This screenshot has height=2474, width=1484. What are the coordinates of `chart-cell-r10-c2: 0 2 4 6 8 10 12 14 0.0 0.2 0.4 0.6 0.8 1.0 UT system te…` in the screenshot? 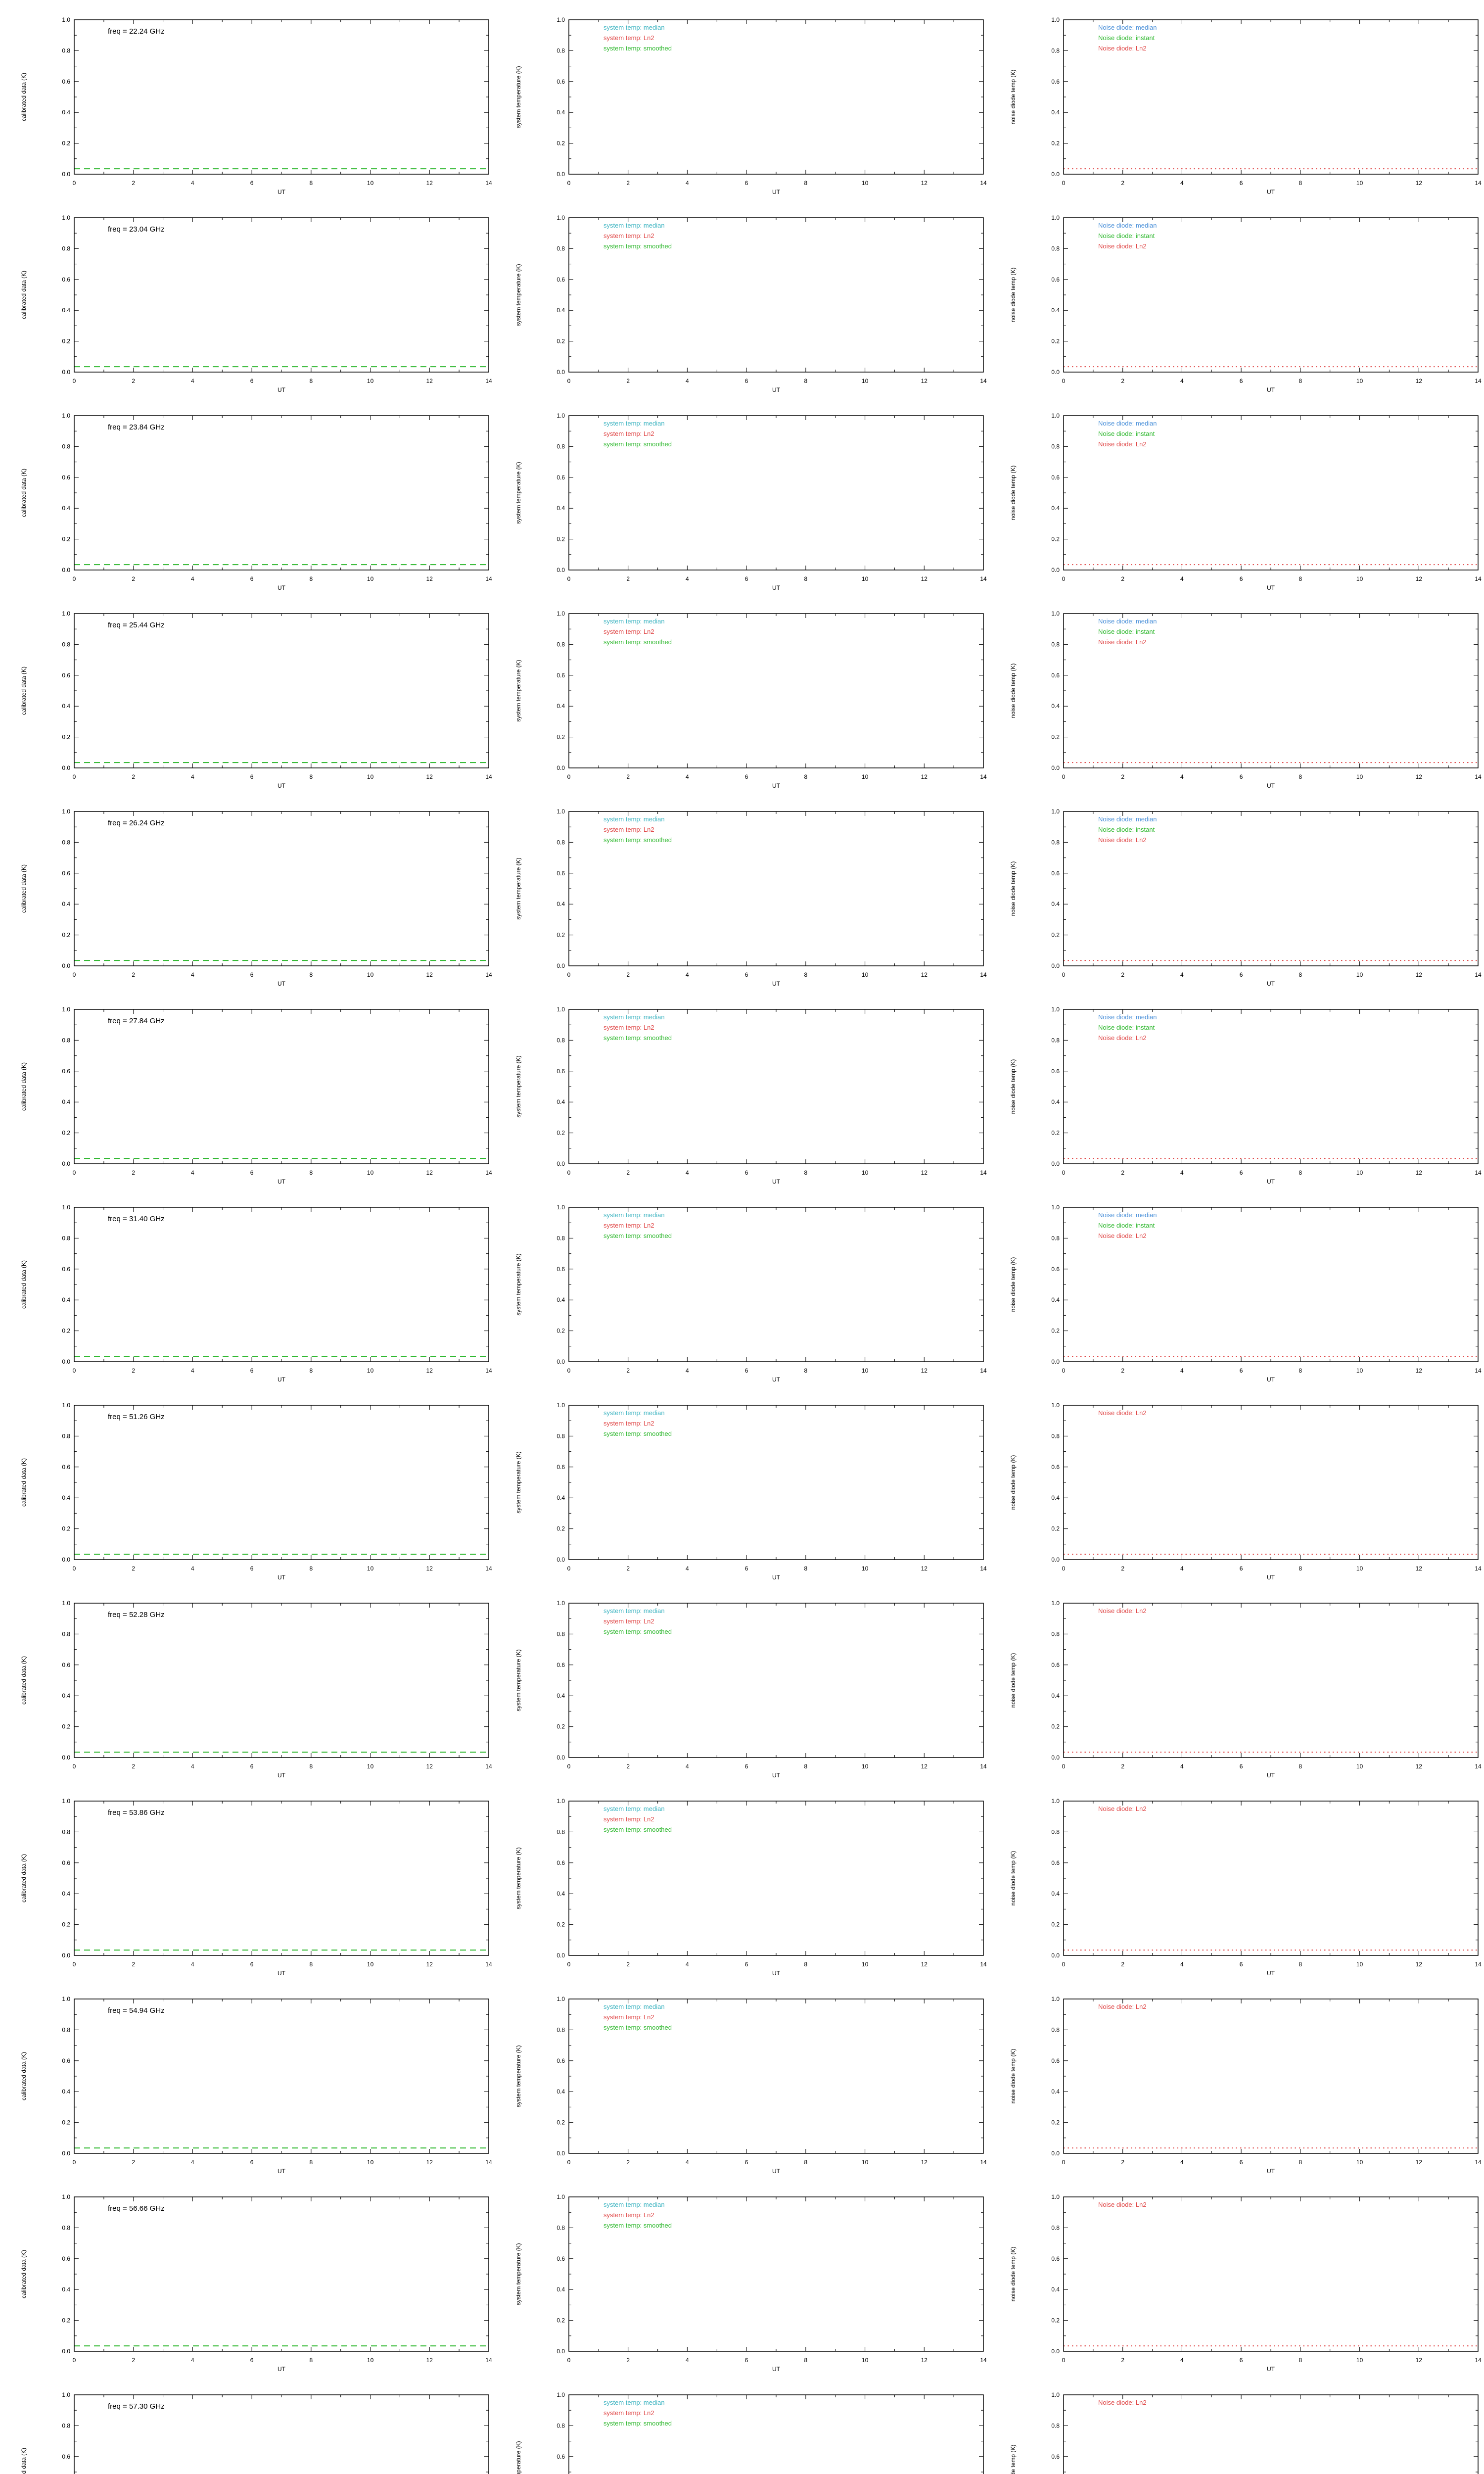 It's located at (742, 1880).